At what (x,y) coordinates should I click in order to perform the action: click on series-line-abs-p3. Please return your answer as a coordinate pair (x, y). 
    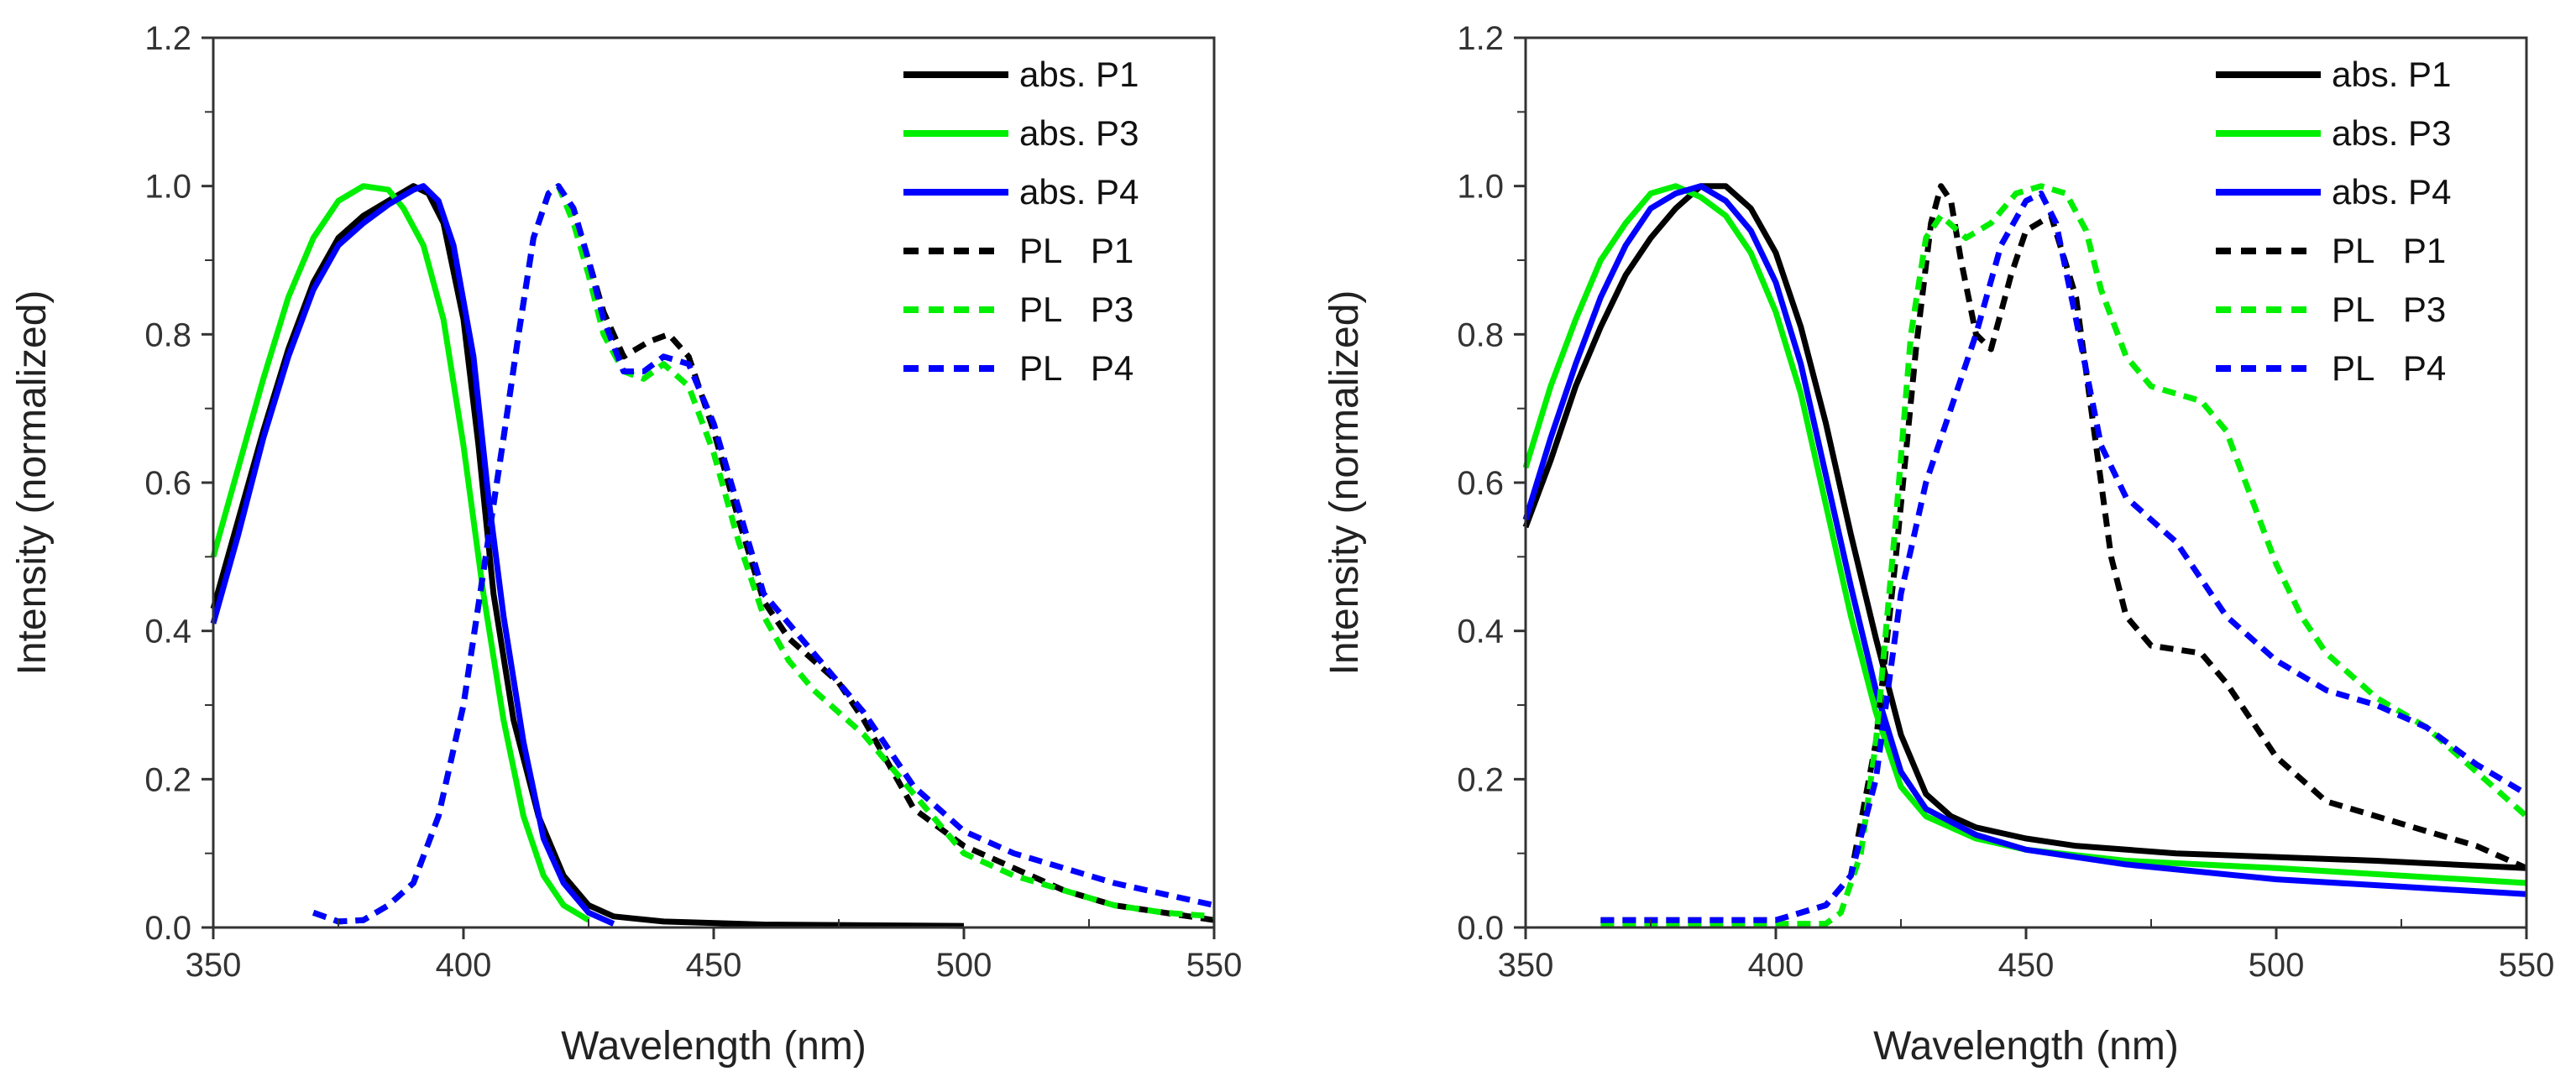
    Looking at the image, I should click on (400, 553).